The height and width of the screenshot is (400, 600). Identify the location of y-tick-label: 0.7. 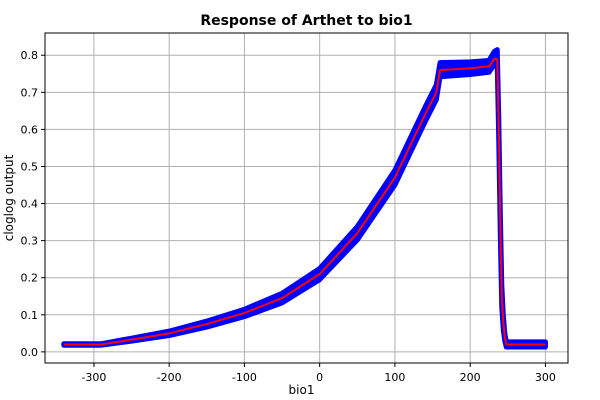
(30, 92).